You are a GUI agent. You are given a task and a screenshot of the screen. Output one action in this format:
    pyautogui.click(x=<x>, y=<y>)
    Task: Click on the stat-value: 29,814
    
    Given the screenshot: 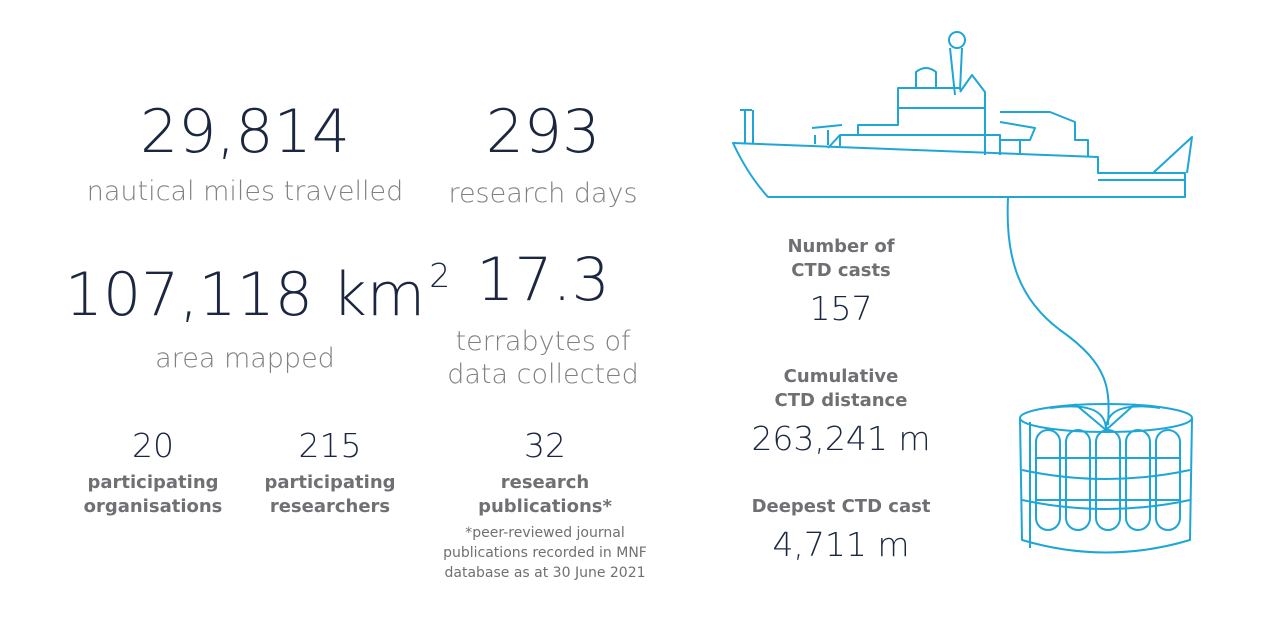 What is the action you would take?
    pyautogui.click(x=245, y=132)
    